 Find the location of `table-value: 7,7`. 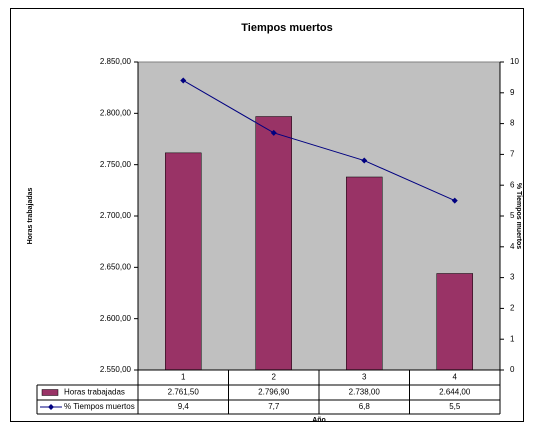

table-value: 7,7 is located at coordinates (274, 406).